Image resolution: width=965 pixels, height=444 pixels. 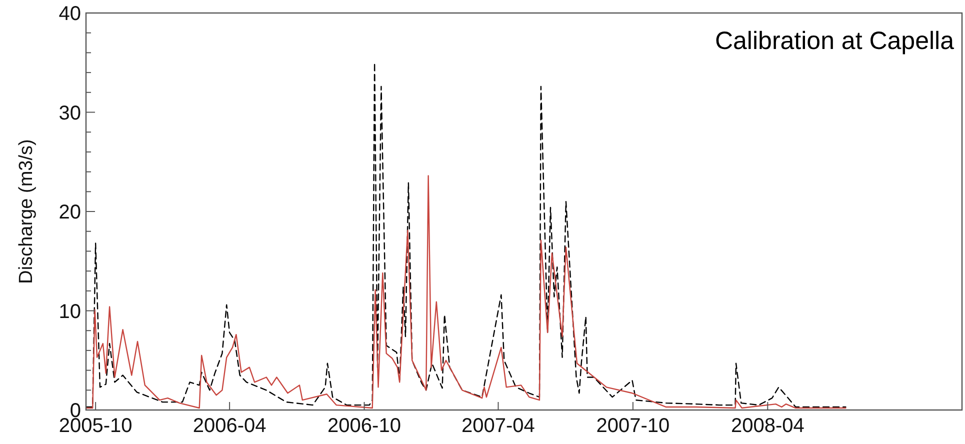 What do you see at coordinates (69, 213) in the screenshot?
I see `y-tick-label: 20` at bounding box center [69, 213].